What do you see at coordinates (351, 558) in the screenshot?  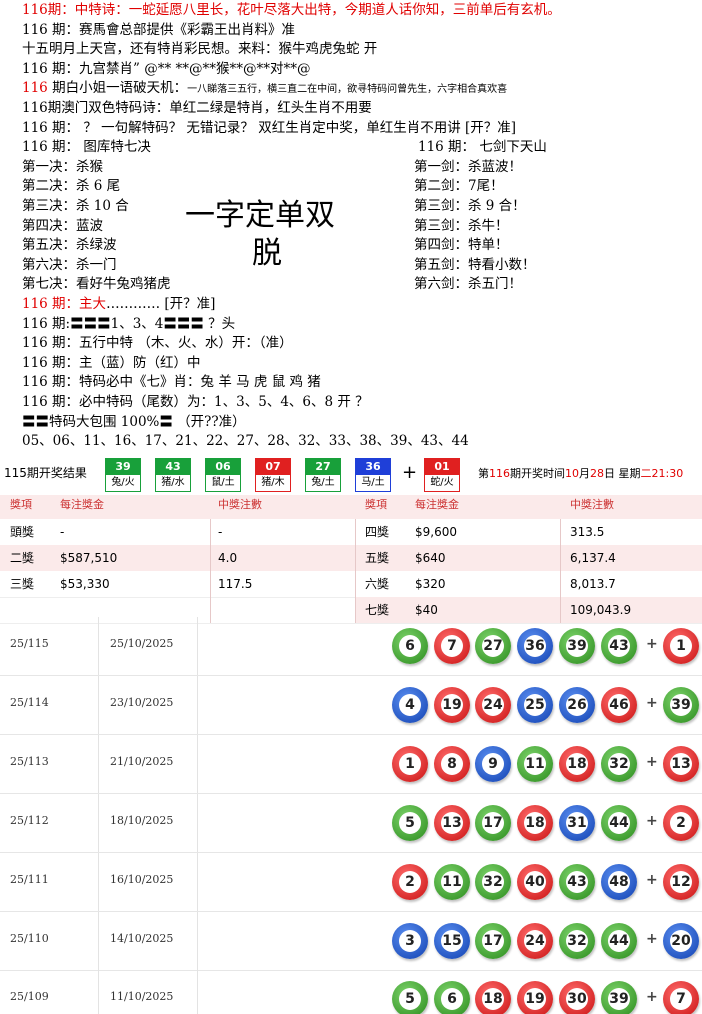 I see `prize-row: 二獎 $587,510 4.0 五獎 $640 6,137.4` at bounding box center [351, 558].